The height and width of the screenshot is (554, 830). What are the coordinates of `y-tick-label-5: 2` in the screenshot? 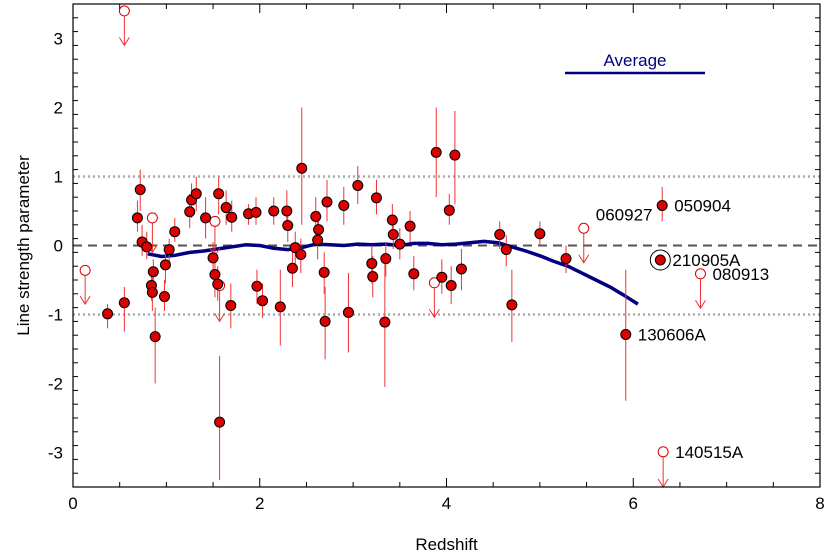 It's located at (58, 108).